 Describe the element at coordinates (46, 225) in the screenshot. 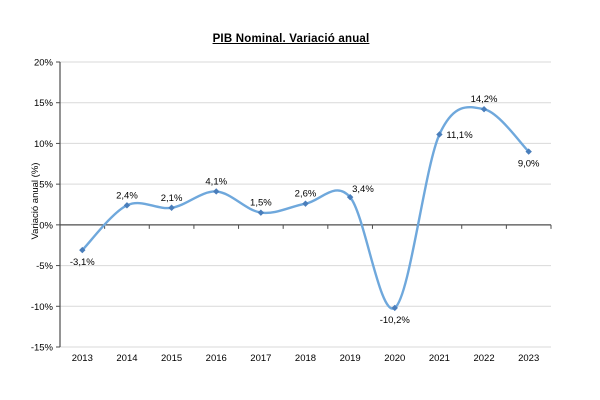

I see `y-tick-label: 0%` at that location.